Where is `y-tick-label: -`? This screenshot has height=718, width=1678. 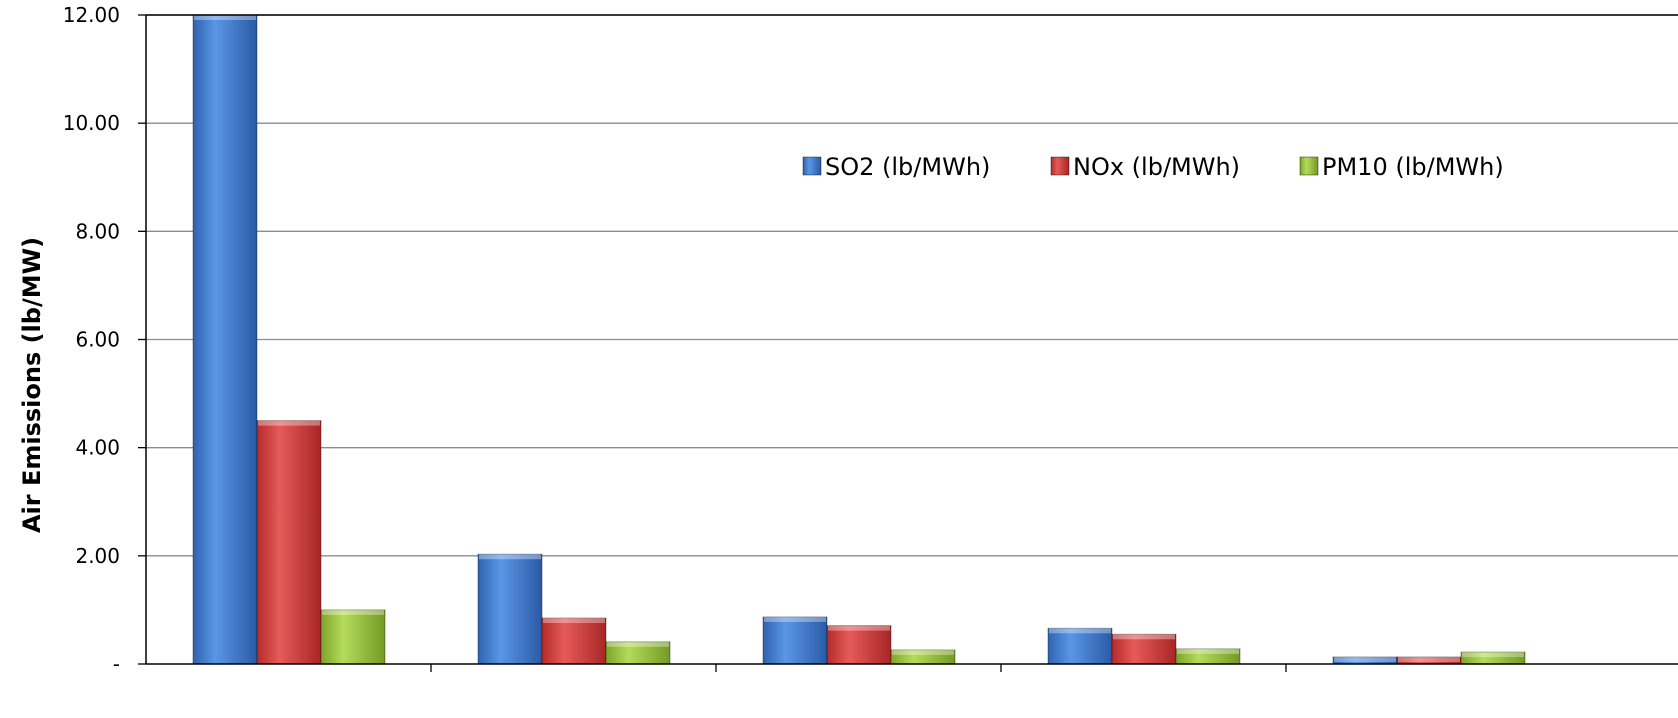 y-tick-label: - is located at coordinates (116, 664).